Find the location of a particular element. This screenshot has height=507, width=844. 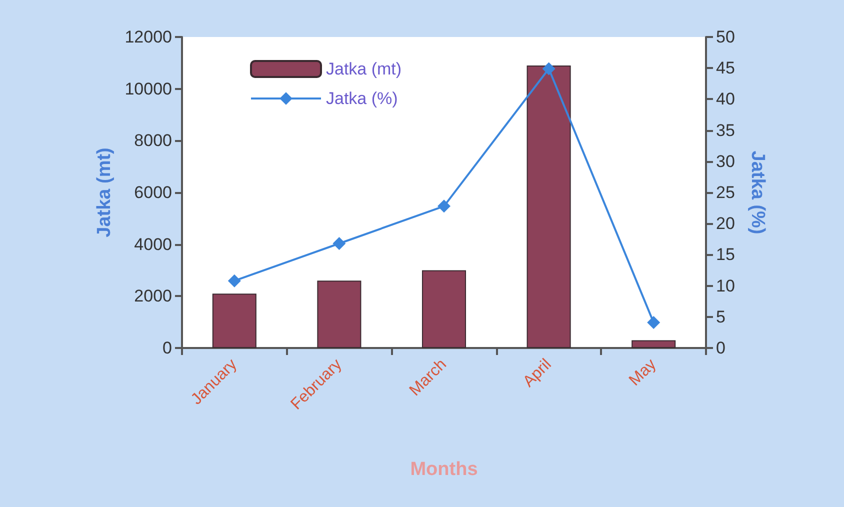

y-tick-label: 4000 is located at coordinates (153, 244).